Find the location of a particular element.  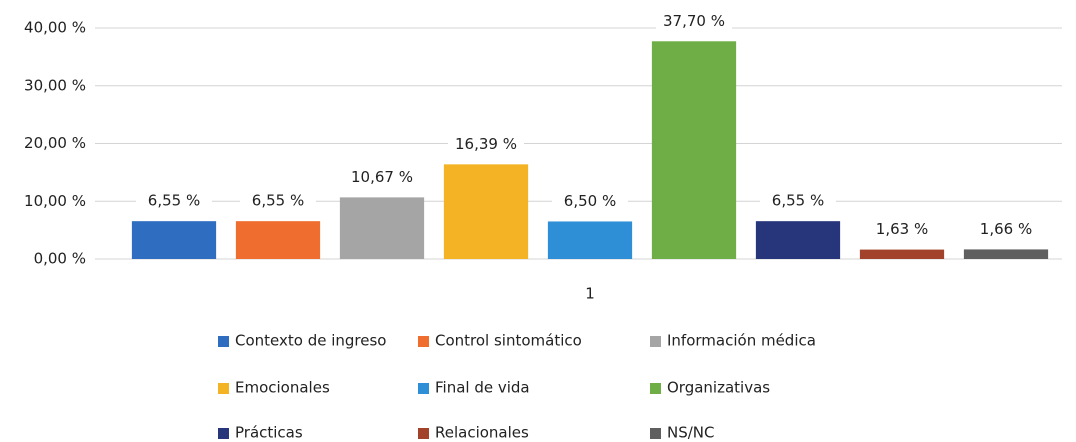

legend-label: Contexto de ingreso is located at coordinates (310, 341).